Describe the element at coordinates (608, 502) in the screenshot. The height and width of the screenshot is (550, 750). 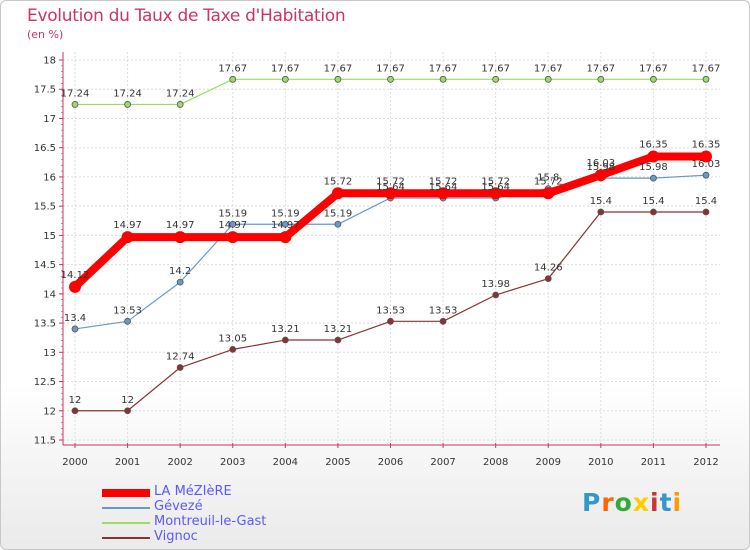
I see `logo-letter: r` at that location.